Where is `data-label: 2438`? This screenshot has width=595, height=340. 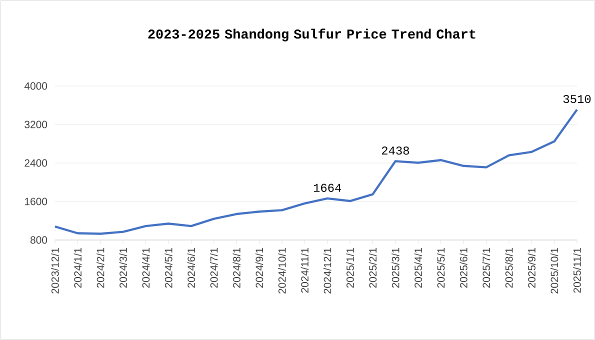 data-label: 2438 is located at coordinates (396, 150).